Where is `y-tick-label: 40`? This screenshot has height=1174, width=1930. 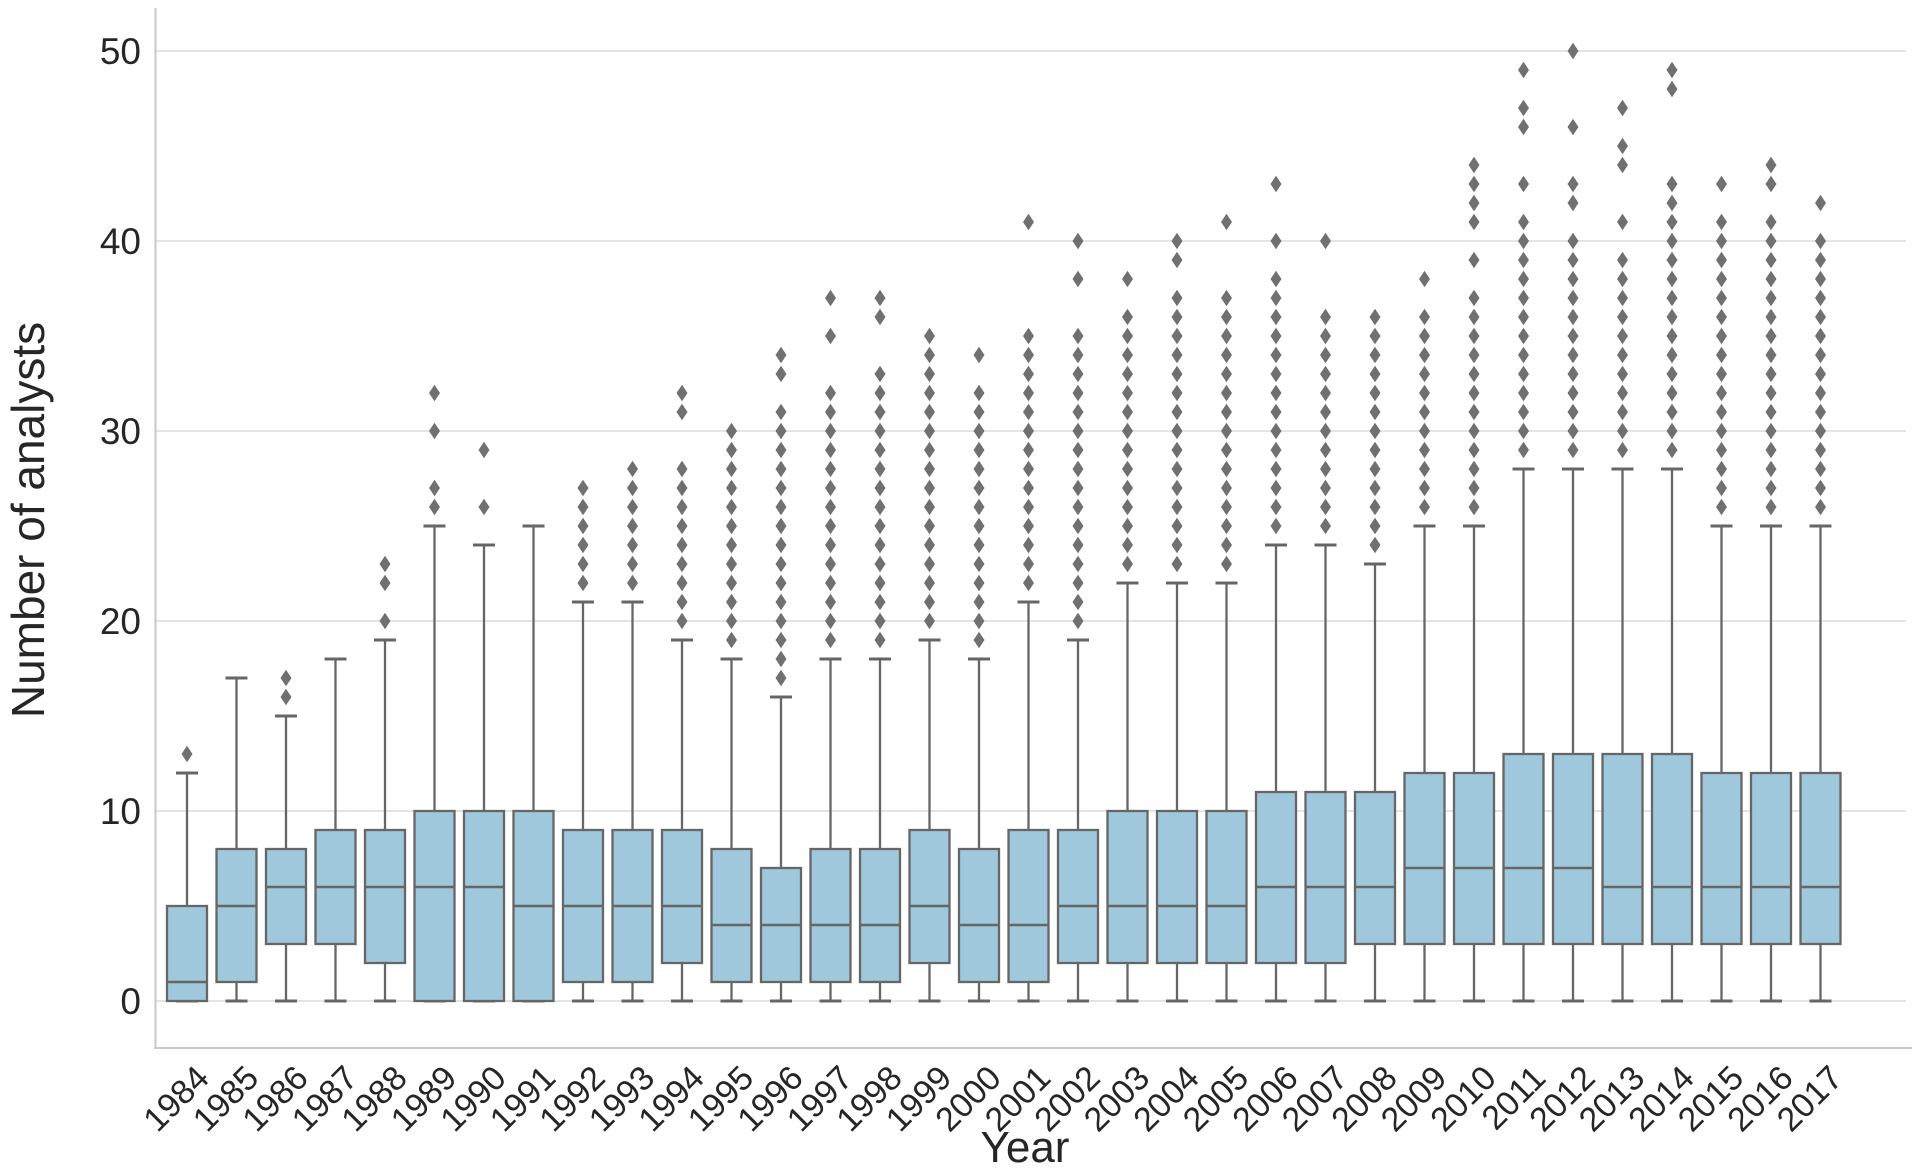
y-tick-label: 40 is located at coordinates (120, 241).